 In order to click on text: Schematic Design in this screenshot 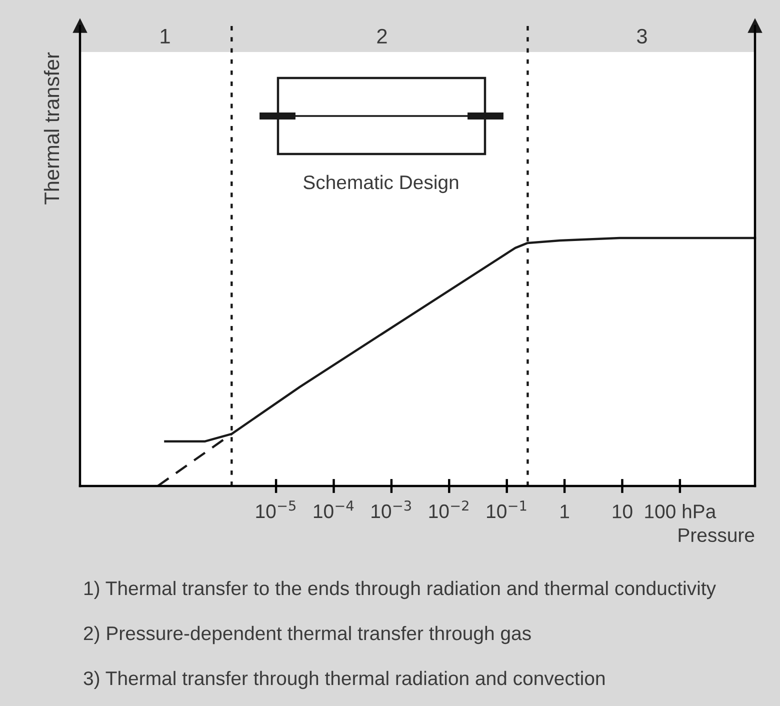, I will do `click(381, 184)`.